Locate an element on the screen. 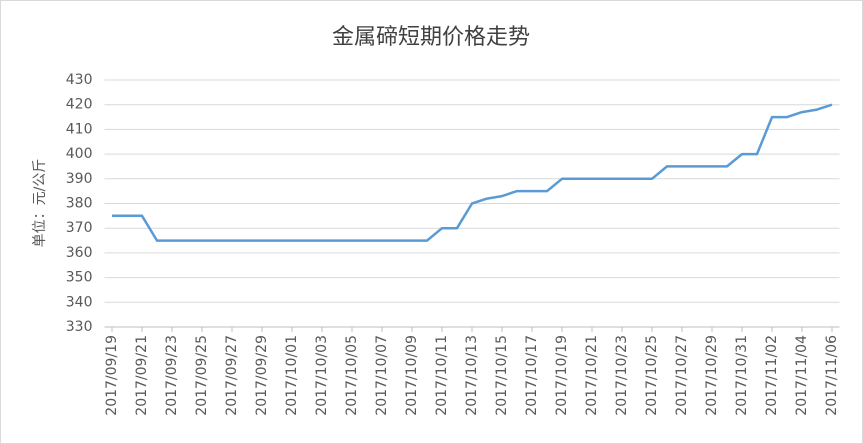 Image resolution: width=863 pixels, height=444 pixels. x-tick-label: 2017/09/23 is located at coordinates (172, 375).